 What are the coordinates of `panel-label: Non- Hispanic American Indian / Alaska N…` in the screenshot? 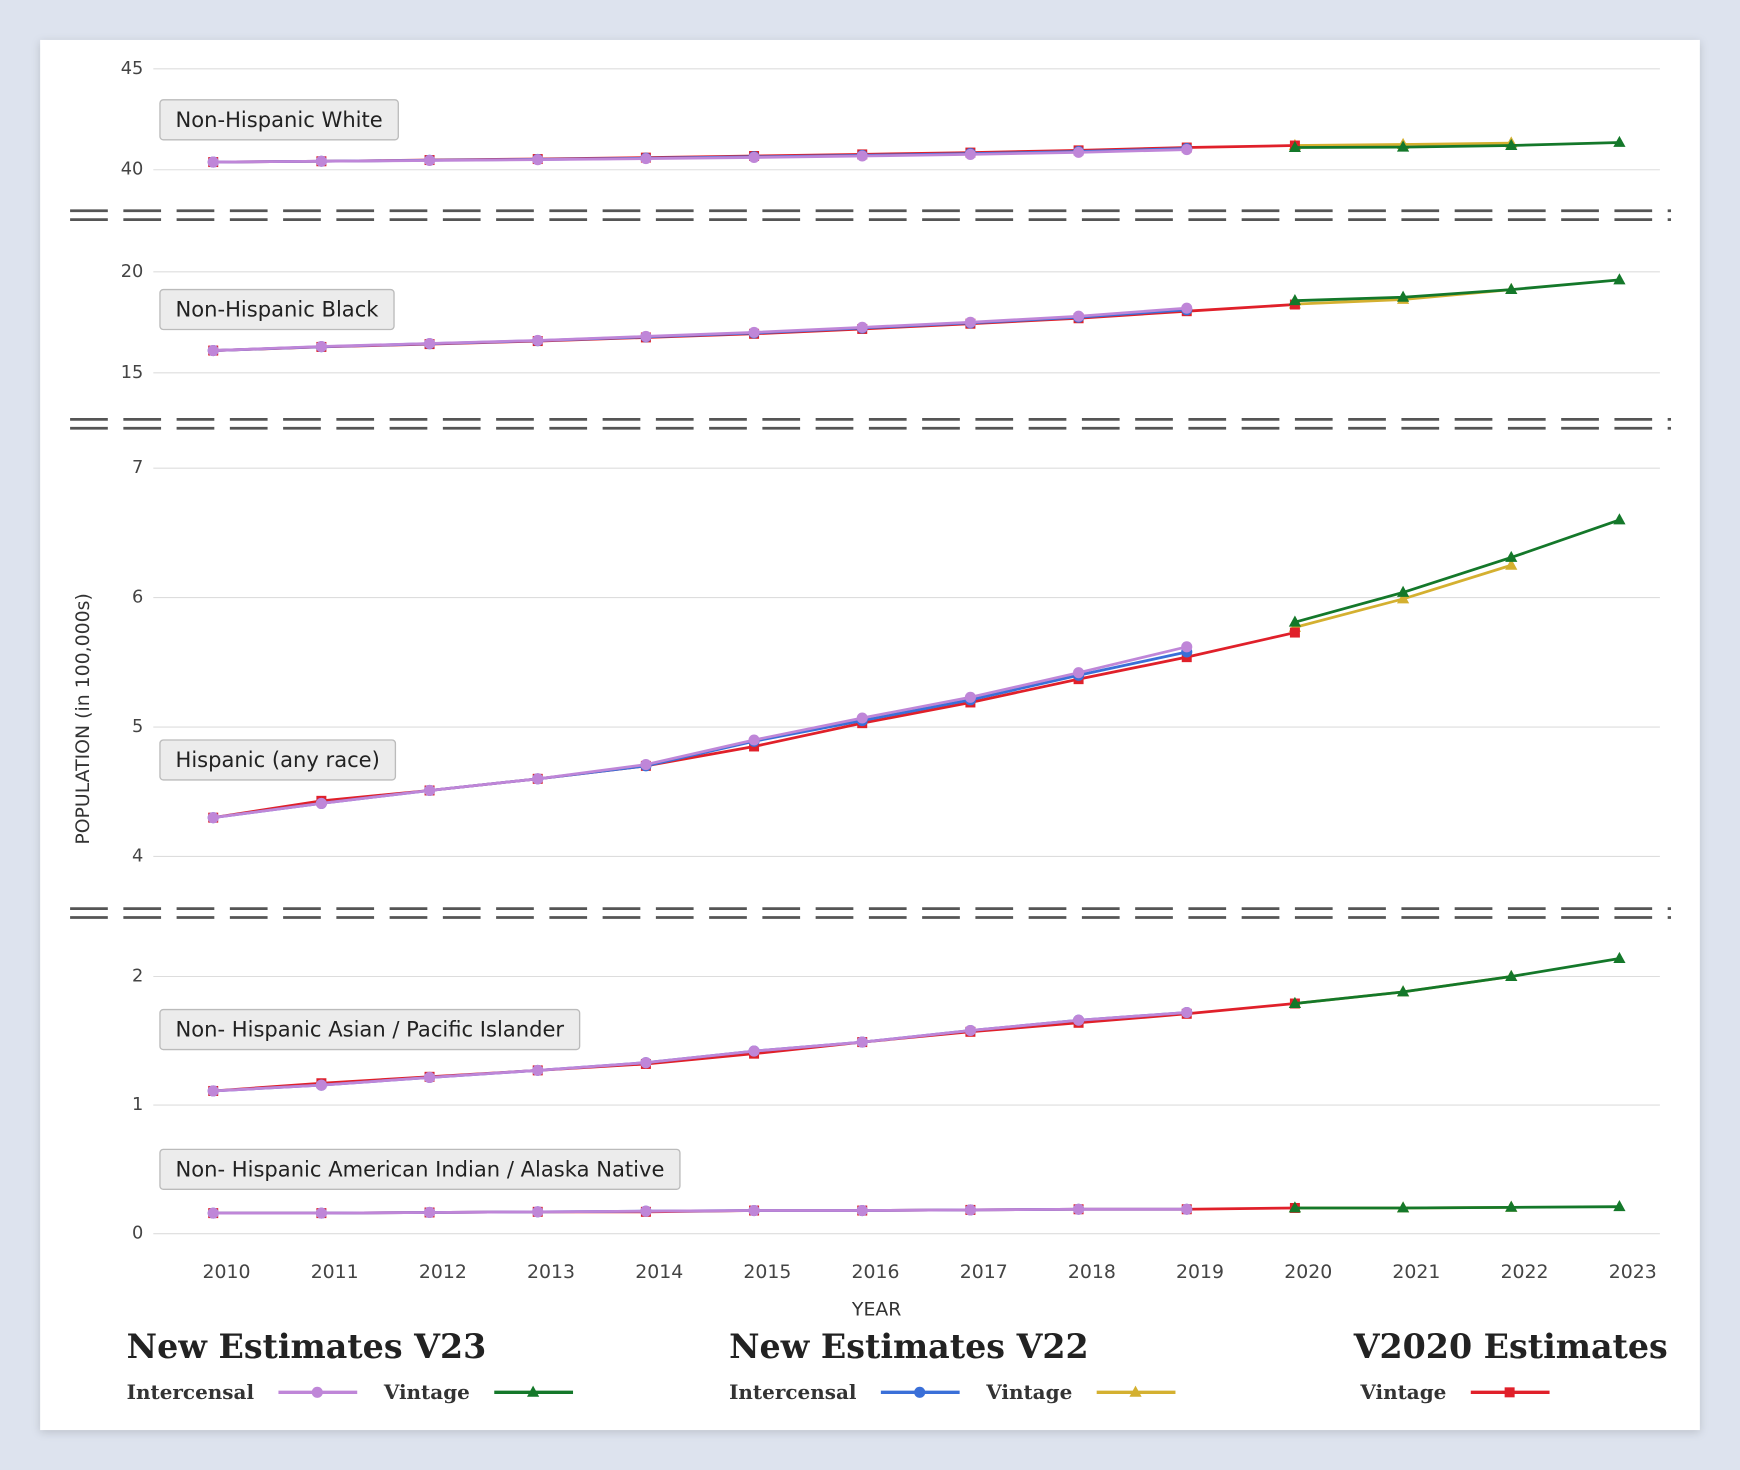 It's located at (419, 1168).